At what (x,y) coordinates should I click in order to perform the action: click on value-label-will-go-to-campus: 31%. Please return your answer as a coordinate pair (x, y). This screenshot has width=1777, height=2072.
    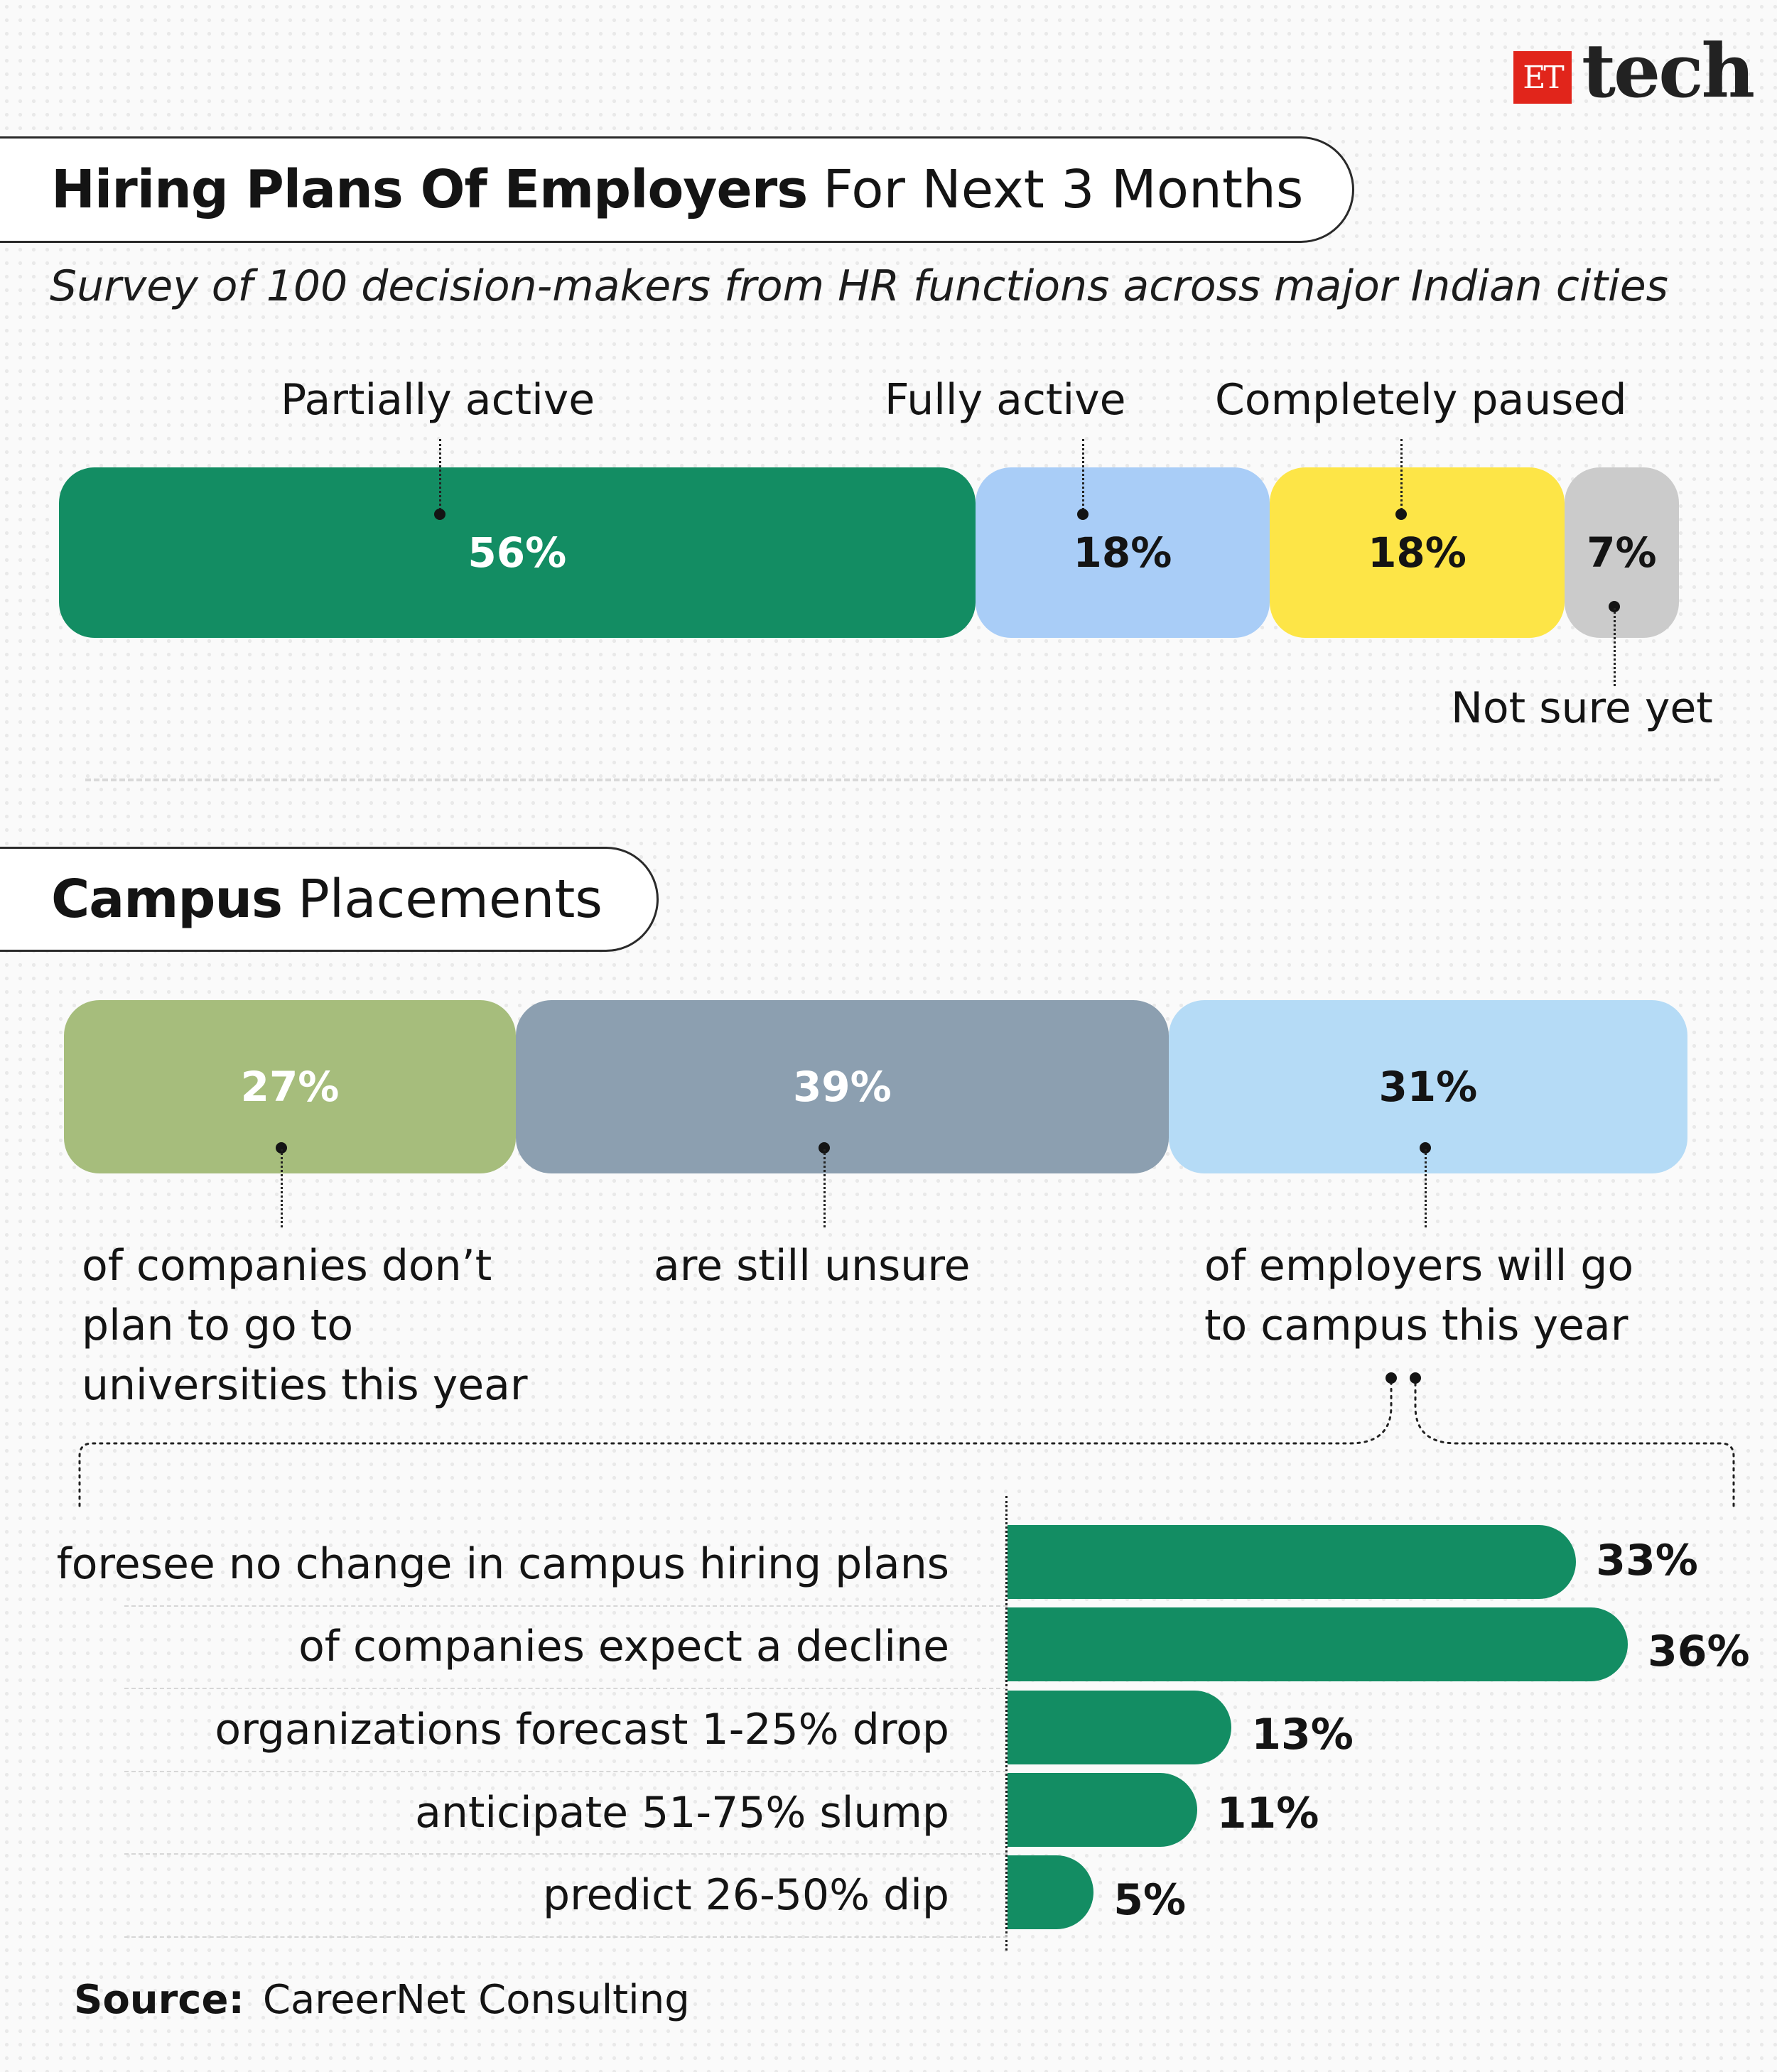
    Looking at the image, I should click on (1428, 1087).